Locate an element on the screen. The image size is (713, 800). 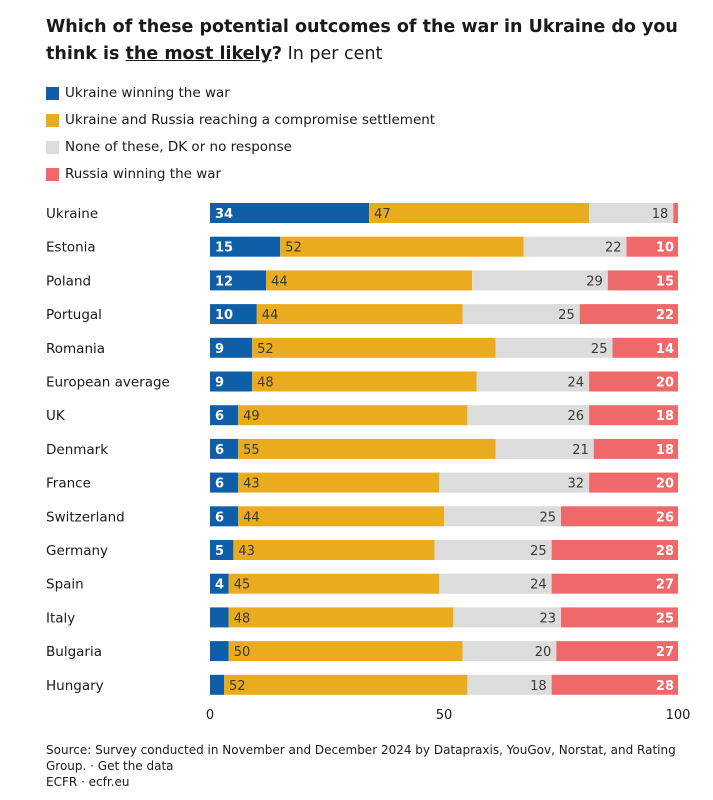
x-tick-label: 50 is located at coordinates (444, 715).